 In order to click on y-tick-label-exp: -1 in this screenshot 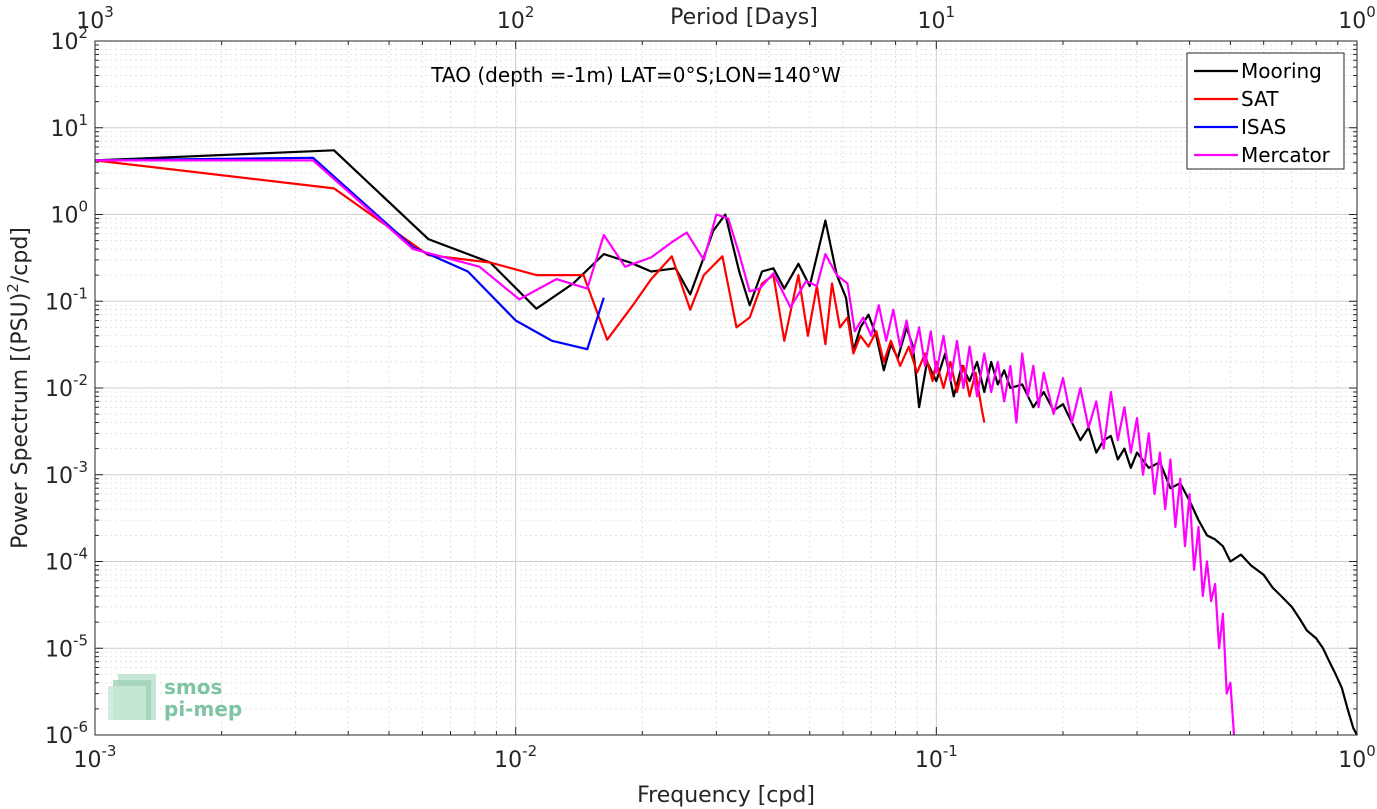, I will do `click(80, 293)`.